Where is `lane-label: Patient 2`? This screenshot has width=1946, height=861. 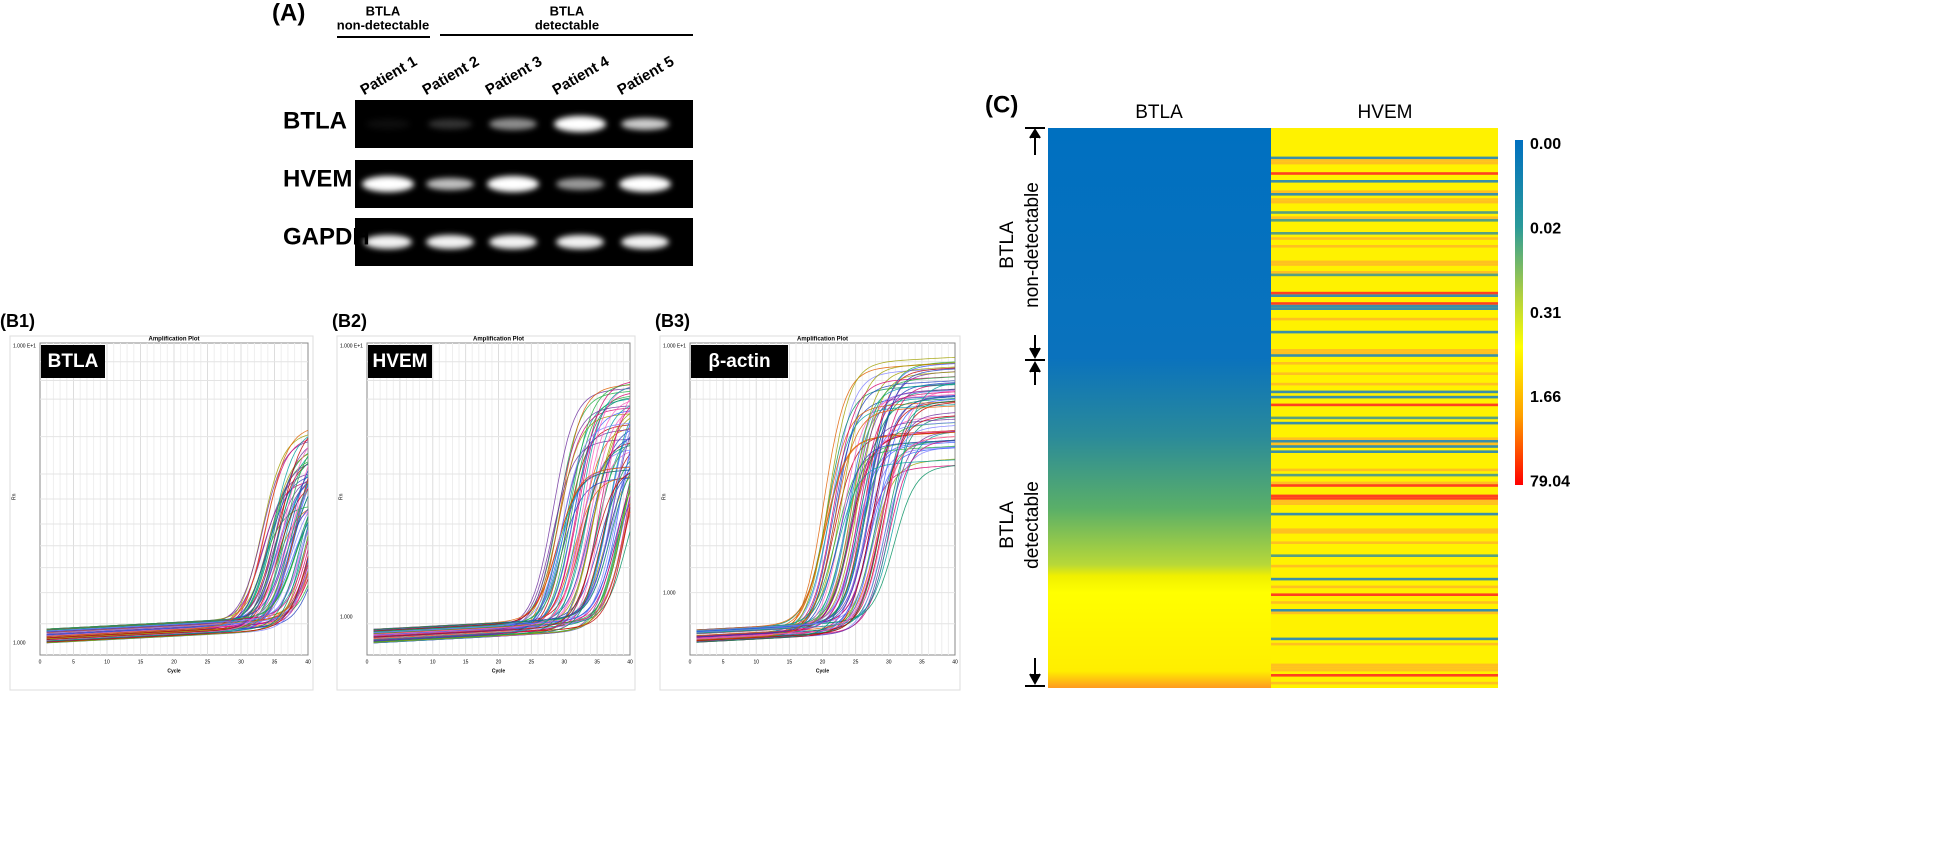
lane-label: Patient 2 is located at coordinates (450, 76).